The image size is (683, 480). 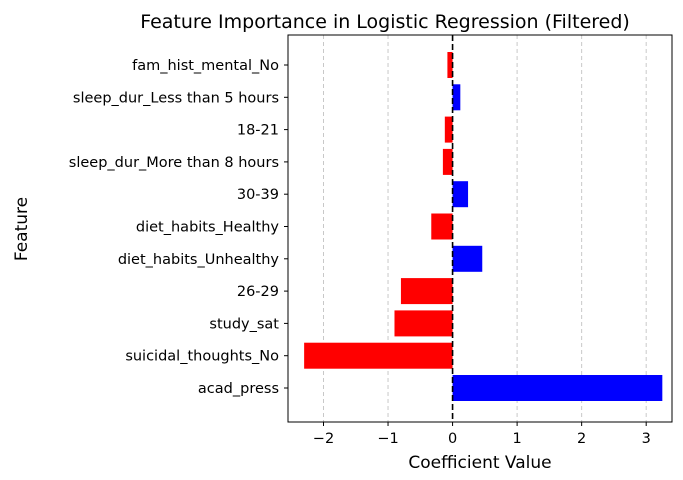 I want to click on y-axis-label: Feature, so click(x=22, y=229).